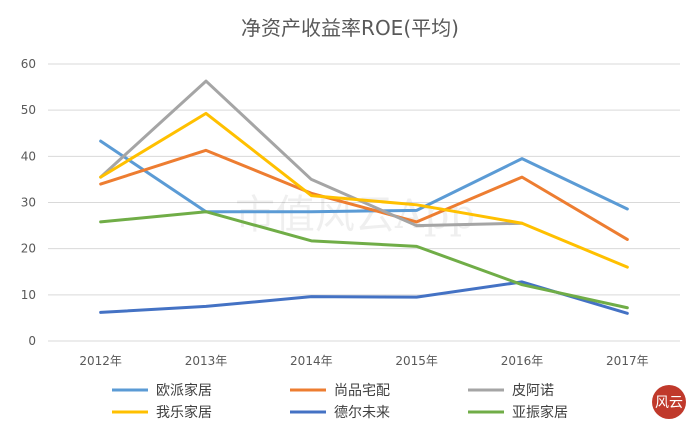 The image size is (700, 433). I want to click on brand-logo: 风云, so click(669, 402).